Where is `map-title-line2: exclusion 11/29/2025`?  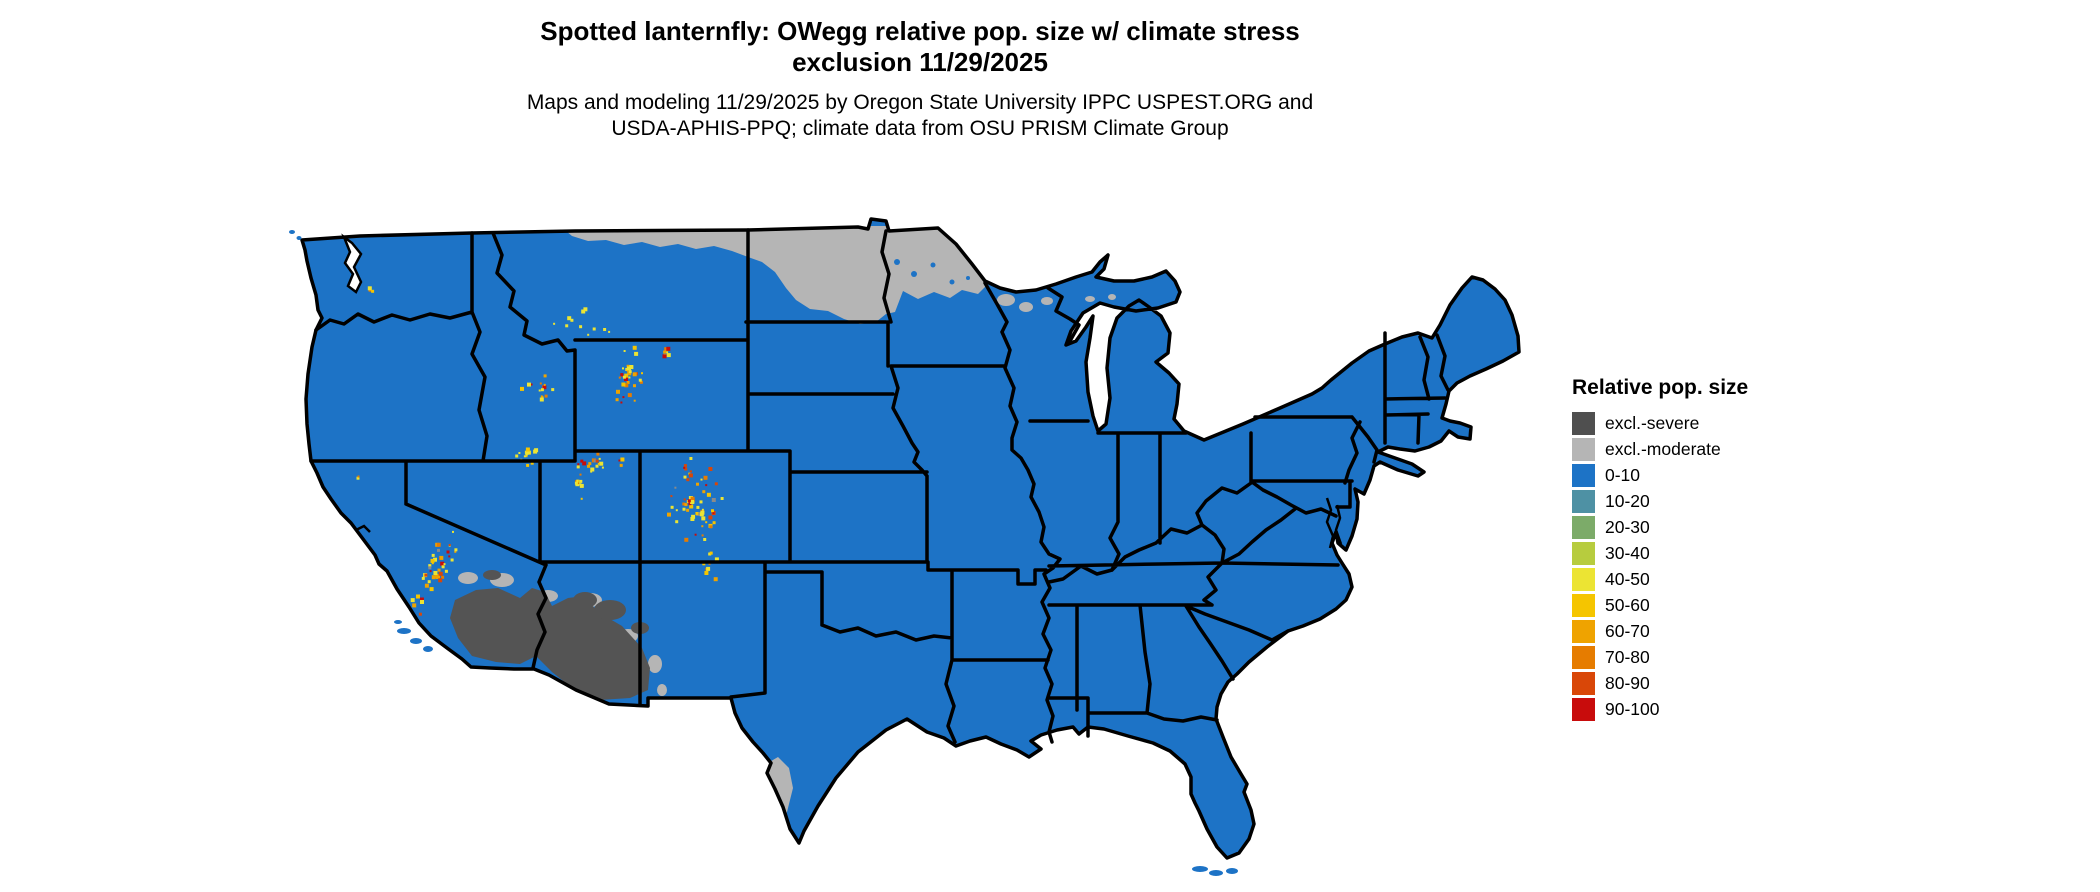 map-title-line2: exclusion 11/29/2025 is located at coordinates (920, 62).